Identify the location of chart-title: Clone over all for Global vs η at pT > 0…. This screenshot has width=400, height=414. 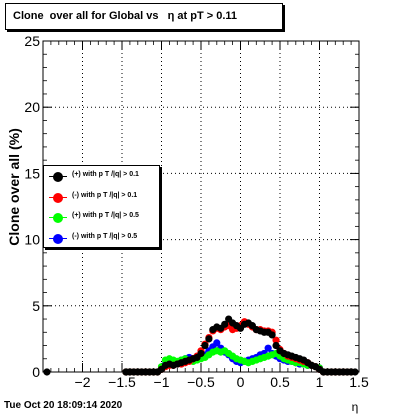
(144, 16).